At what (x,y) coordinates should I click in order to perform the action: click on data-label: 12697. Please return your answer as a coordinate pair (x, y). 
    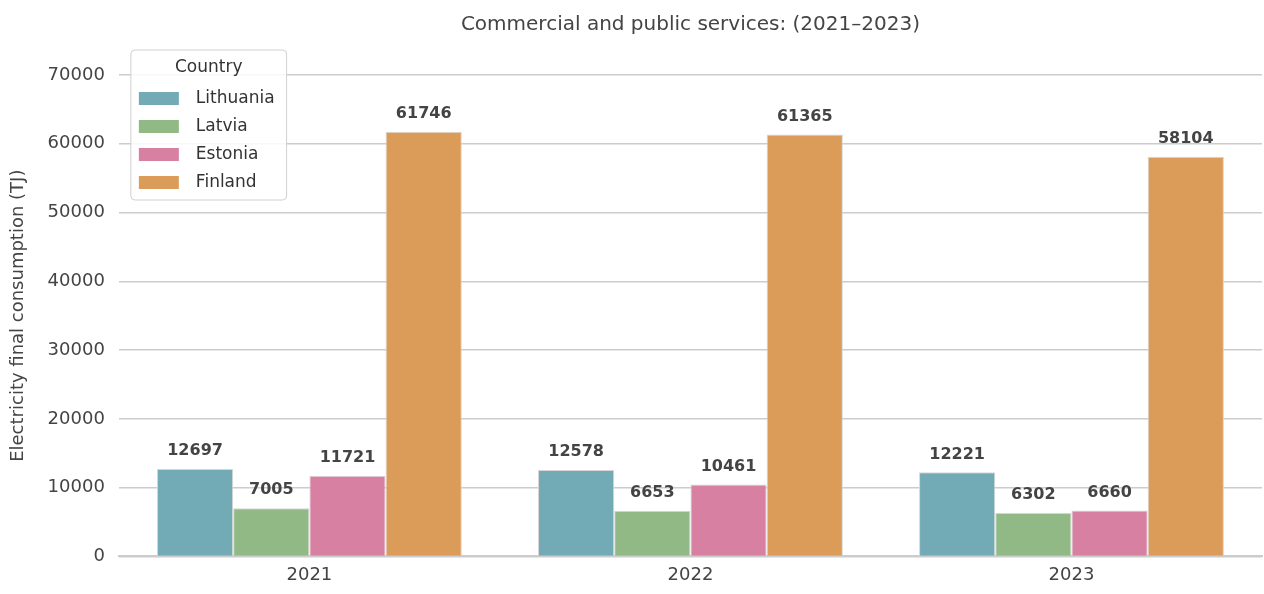
    Looking at the image, I should click on (195, 450).